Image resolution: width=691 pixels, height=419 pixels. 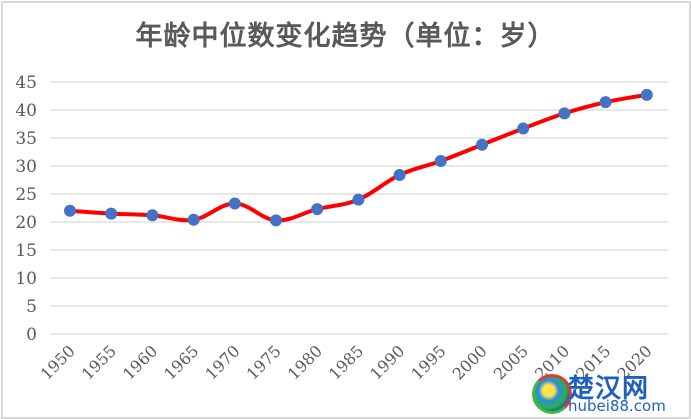 I want to click on x-tick-label: 2000, so click(x=470, y=362).